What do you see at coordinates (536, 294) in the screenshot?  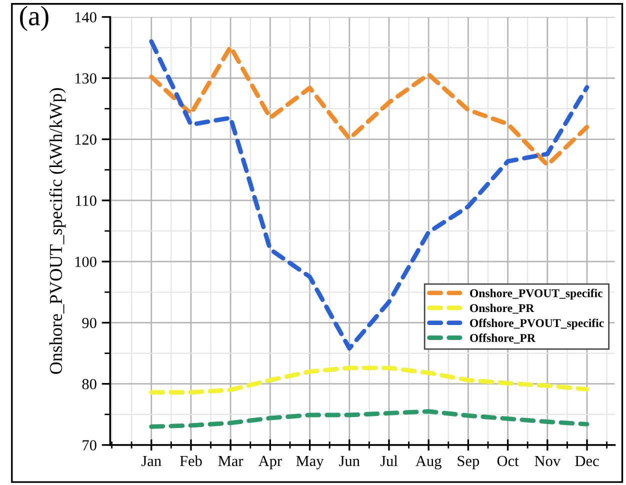 I see `legend-label: Onshore_PVOUT_specific` at bounding box center [536, 294].